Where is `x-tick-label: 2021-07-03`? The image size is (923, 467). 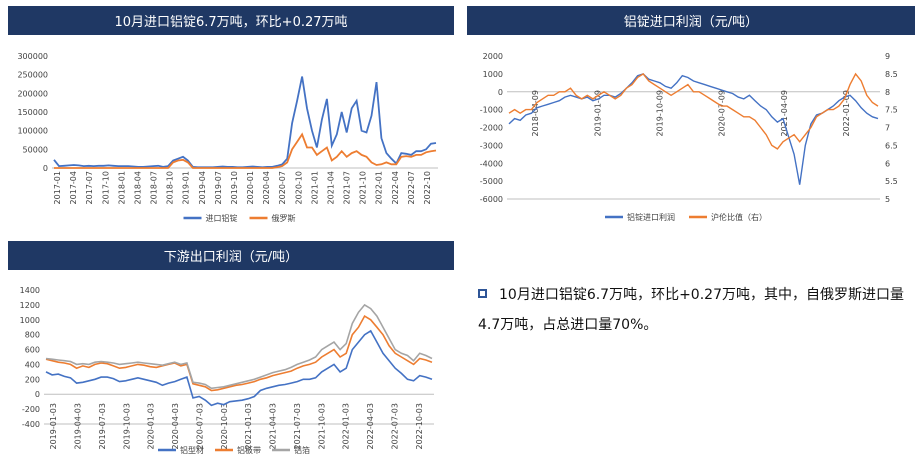
x-tick-label: 2021-07-03 is located at coordinates (297, 426).